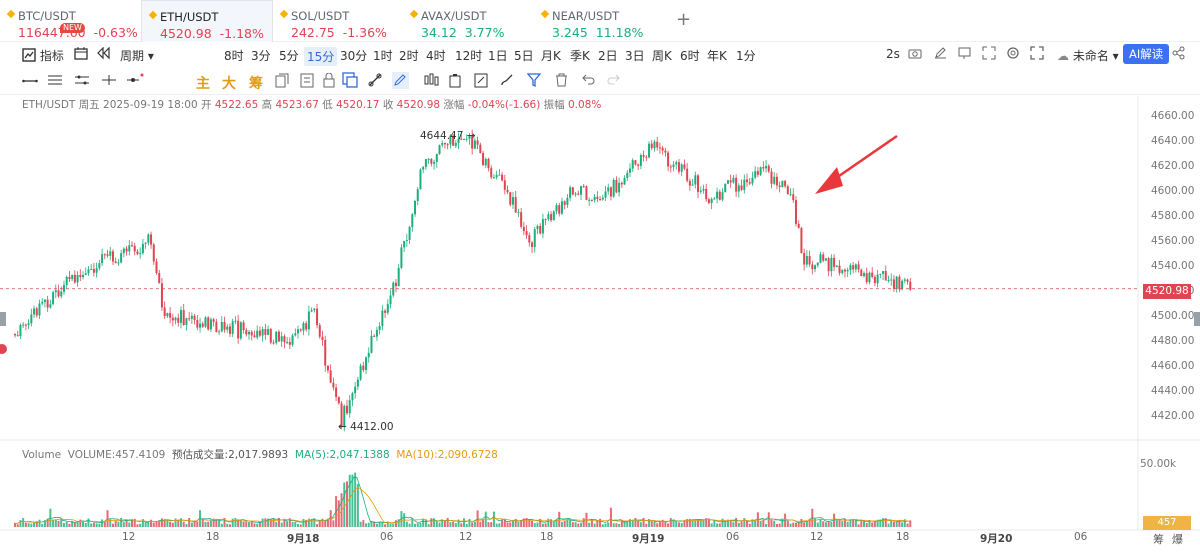 This screenshot has height=555, width=1200. Describe the element at coordinates (662, 56) in the screenshot. I see `interval-15: 周K` at that location.